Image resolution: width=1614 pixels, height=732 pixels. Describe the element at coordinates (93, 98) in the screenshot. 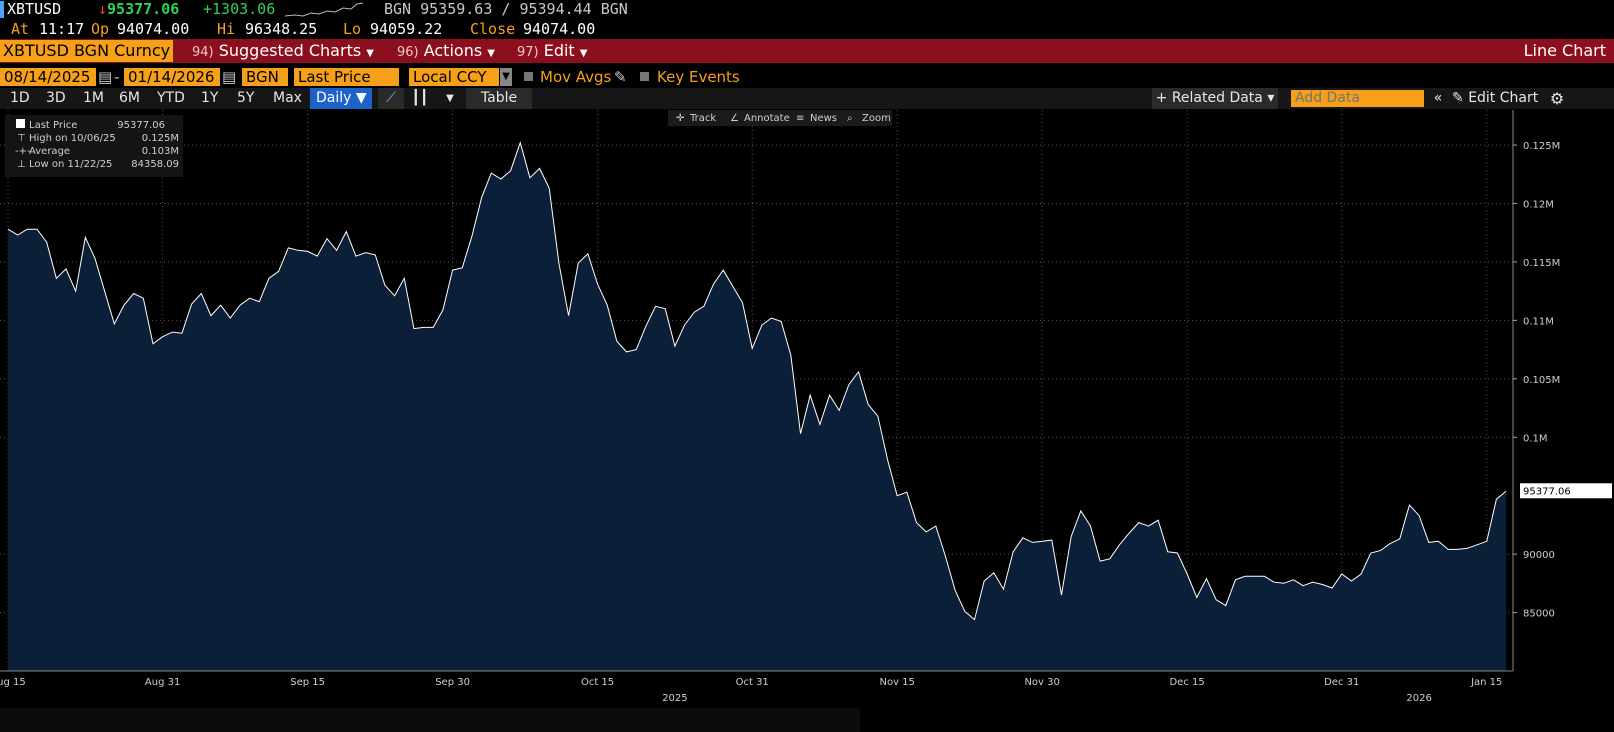

I see `period-1m: 1M` at that location.